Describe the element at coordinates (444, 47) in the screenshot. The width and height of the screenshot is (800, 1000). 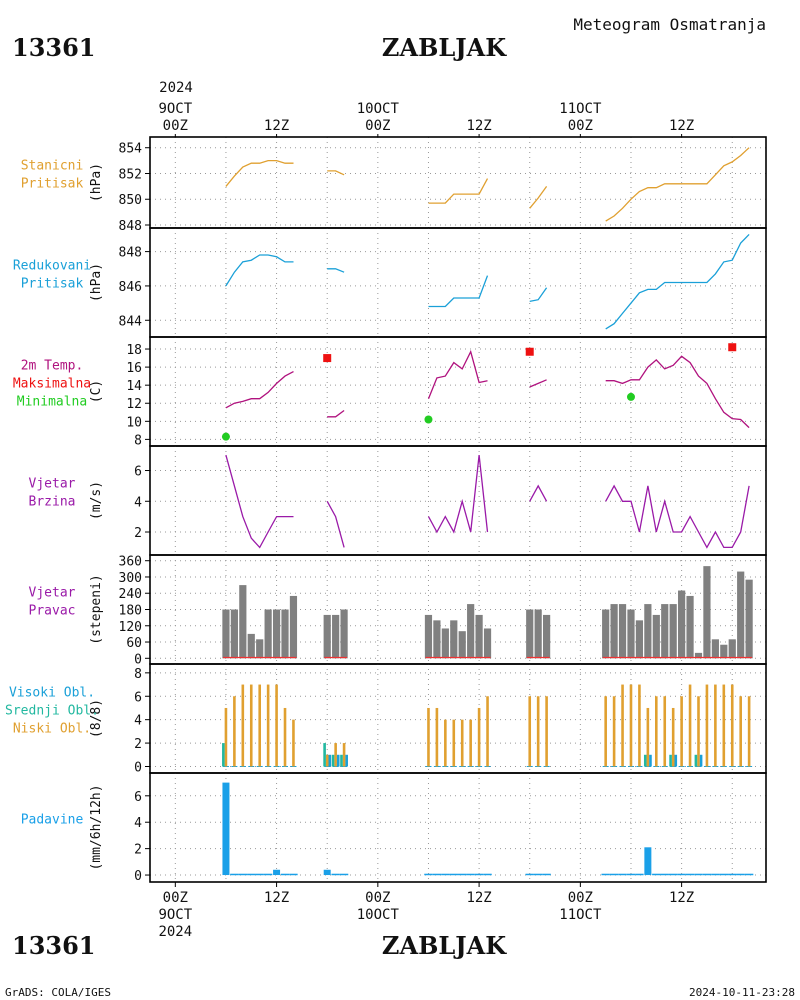
I see `station-name-top: ZABLJAK` at that location.